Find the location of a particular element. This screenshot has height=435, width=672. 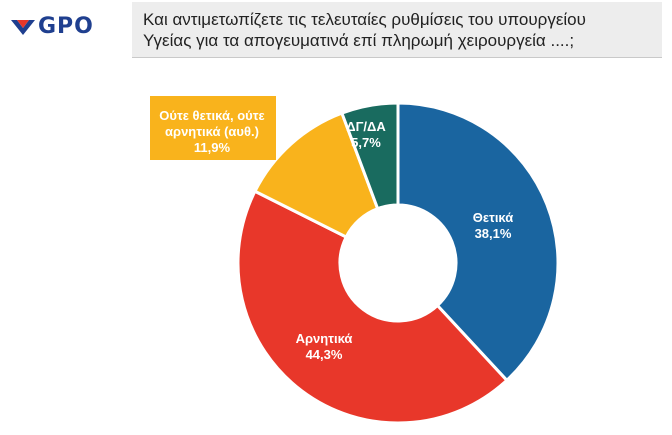

slice-value-3: 5,7% is located at coordinates (366, 142).